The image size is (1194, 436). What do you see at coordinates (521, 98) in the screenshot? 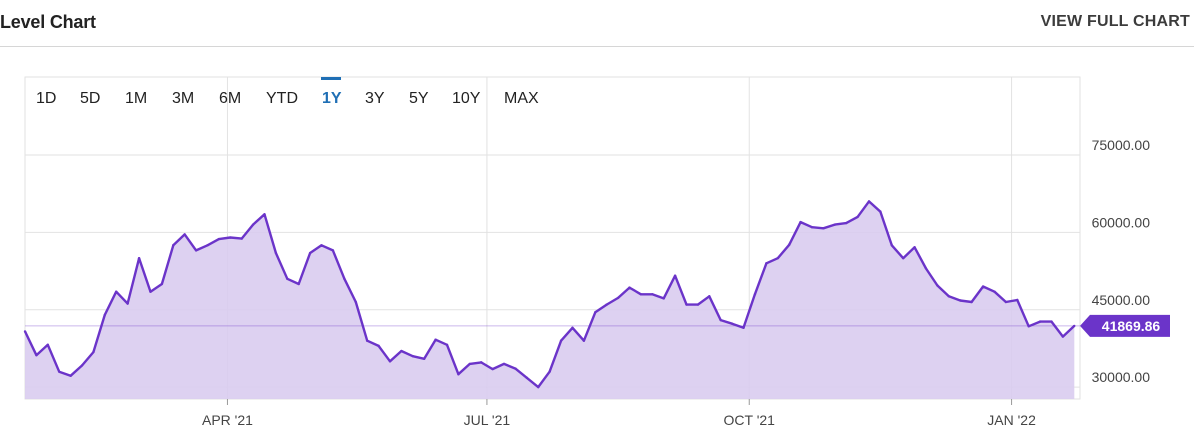
I see `range-tab-max: MAX` at bounding box center [521, 98].